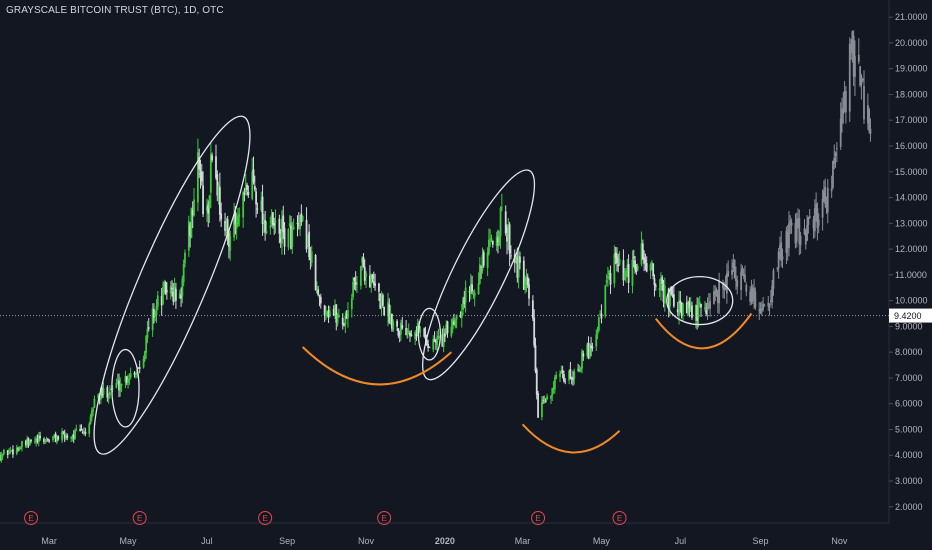 Image resolution: width=932 pixels, height=550 pixels. Describe the element at coordinates (911, 43) in the screenshot. I see `price-tick-label: 20.0000` at that location.